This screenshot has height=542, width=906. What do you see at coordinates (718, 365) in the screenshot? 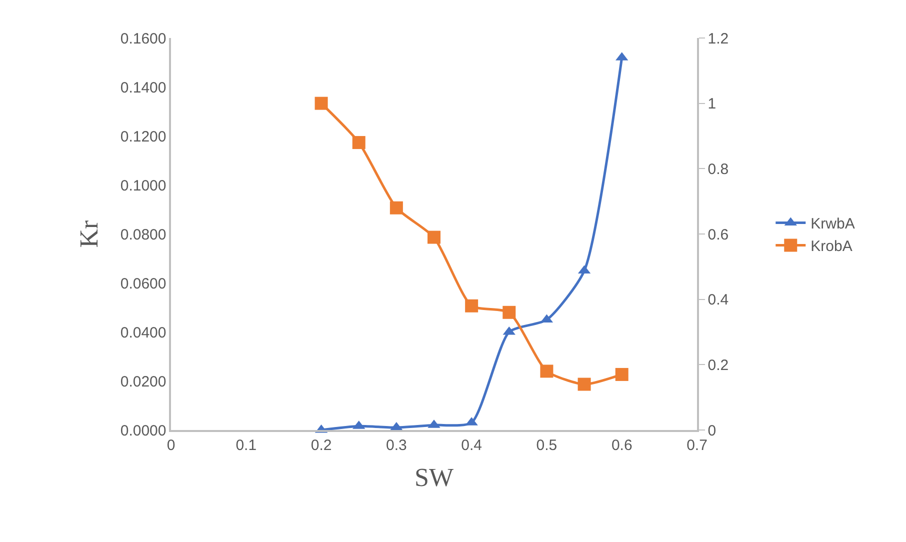
I see `y2-tick-label: 0.2` at bounding box center [718, 365].